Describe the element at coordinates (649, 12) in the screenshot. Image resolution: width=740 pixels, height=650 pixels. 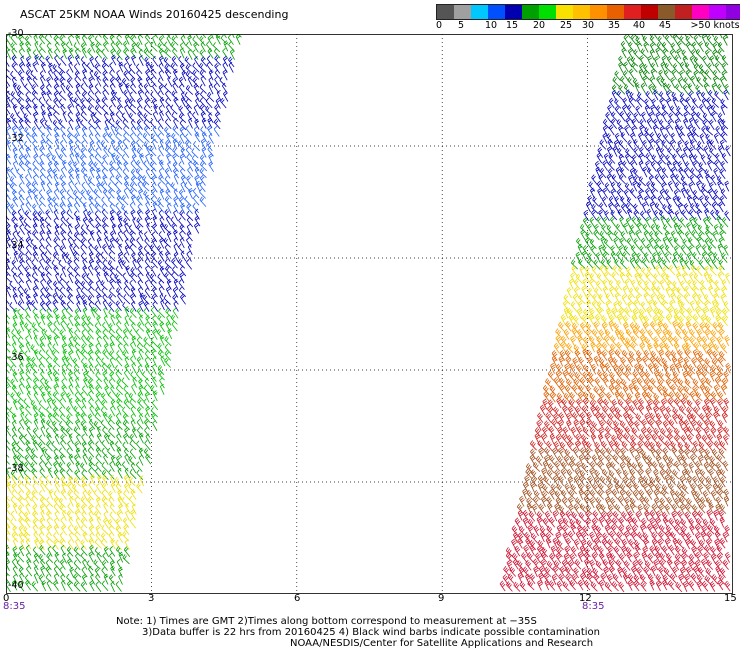
I see `legend-swatch` at that location.